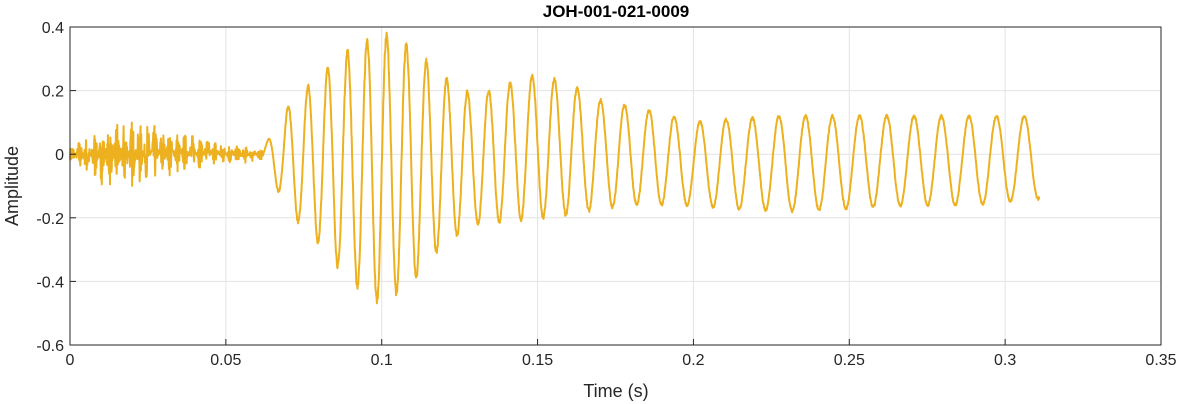 The height and width of the screenshot is (404, 1182). I want to click on x-axis: 0 0.05 0.1 0.15 0.2 0.25 0.3 0.35, so click(621, 354).